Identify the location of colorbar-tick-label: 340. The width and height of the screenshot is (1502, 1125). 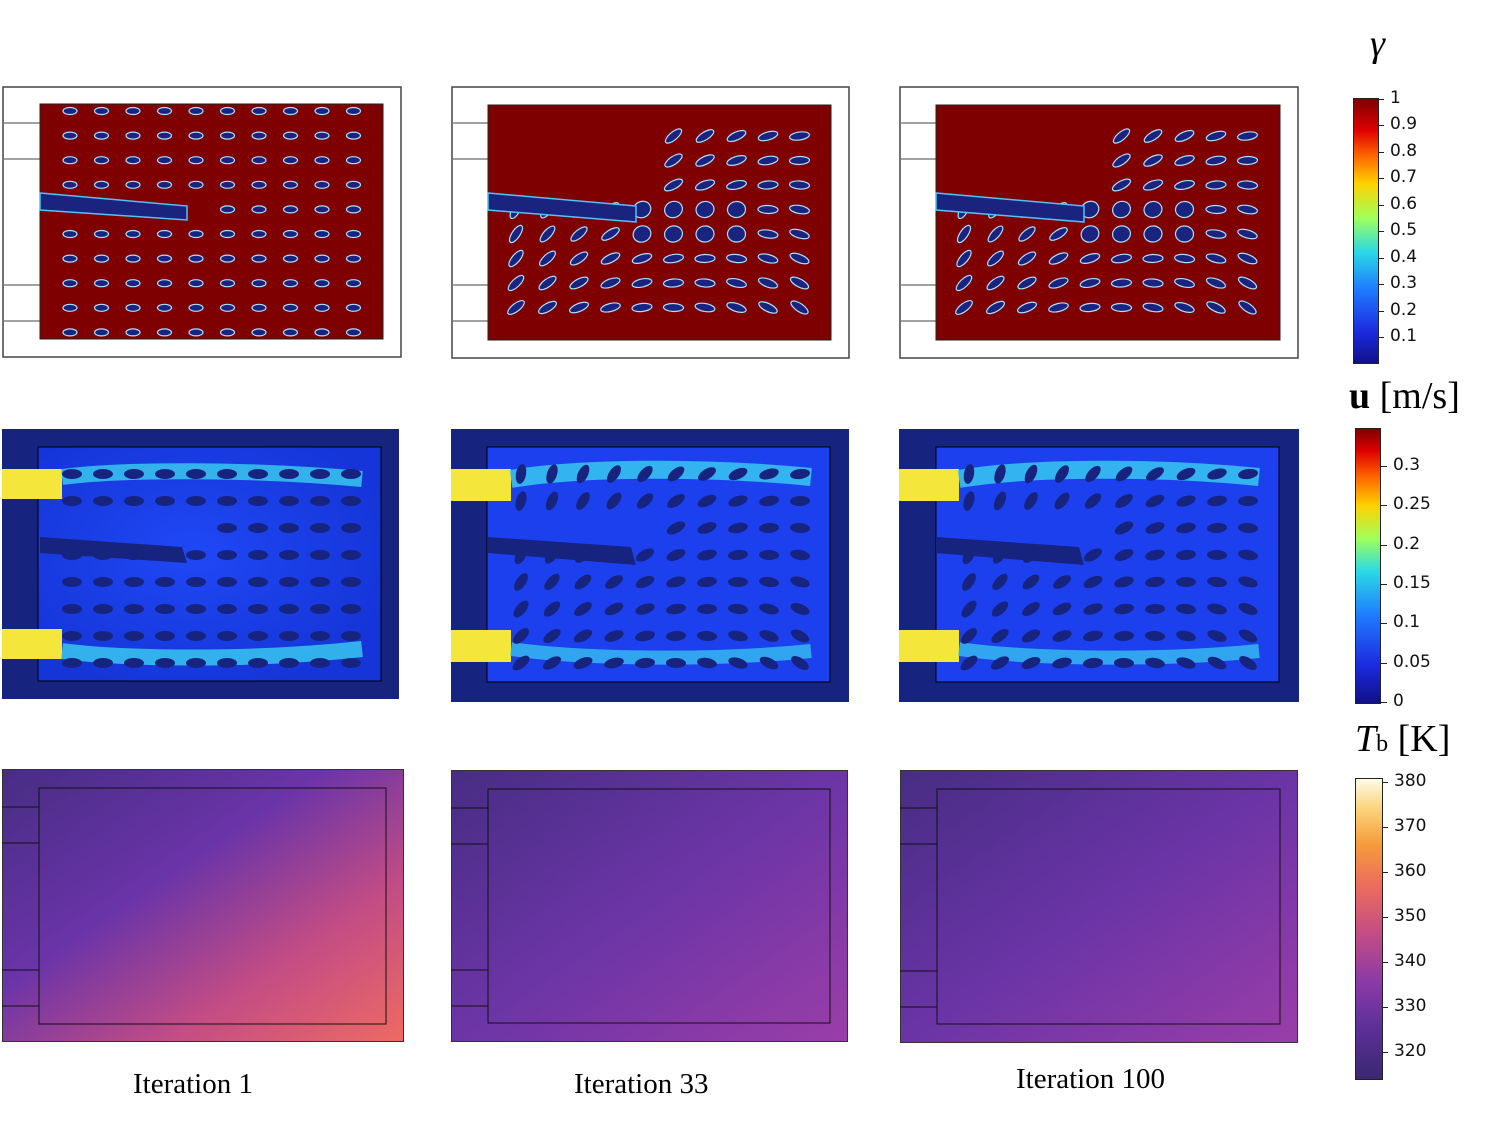
(1410, 961).